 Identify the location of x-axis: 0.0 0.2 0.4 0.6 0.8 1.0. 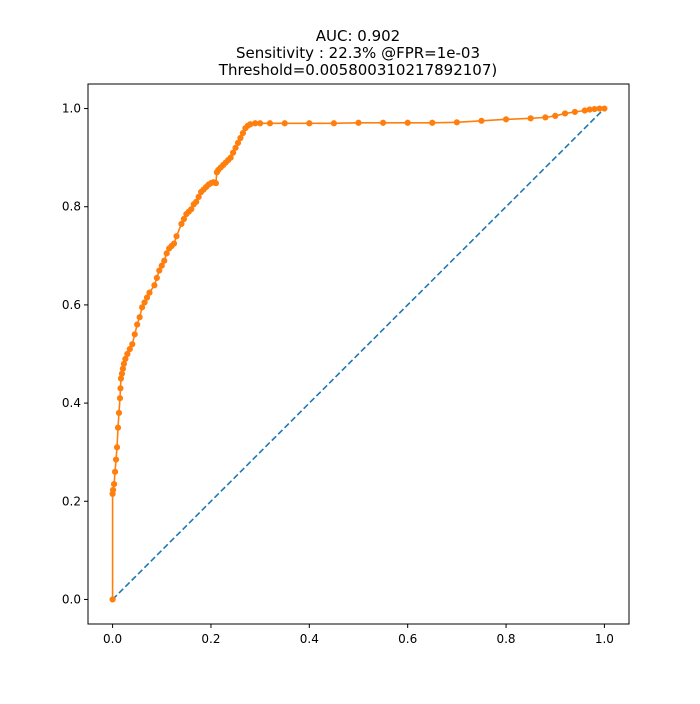
(358, 635).